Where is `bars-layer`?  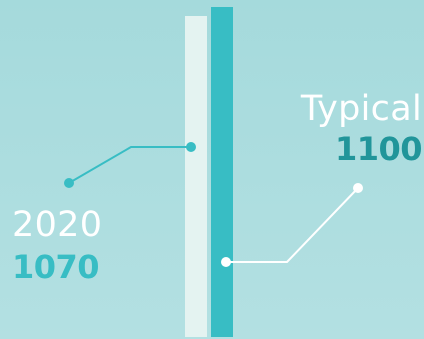
bars-layer is located at coordinates (209, 172).